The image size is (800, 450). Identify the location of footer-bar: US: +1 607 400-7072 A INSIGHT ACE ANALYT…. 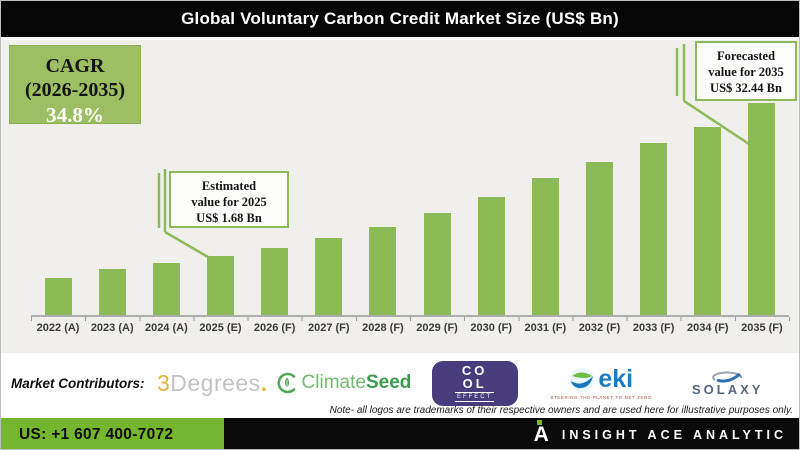
(400, 433).